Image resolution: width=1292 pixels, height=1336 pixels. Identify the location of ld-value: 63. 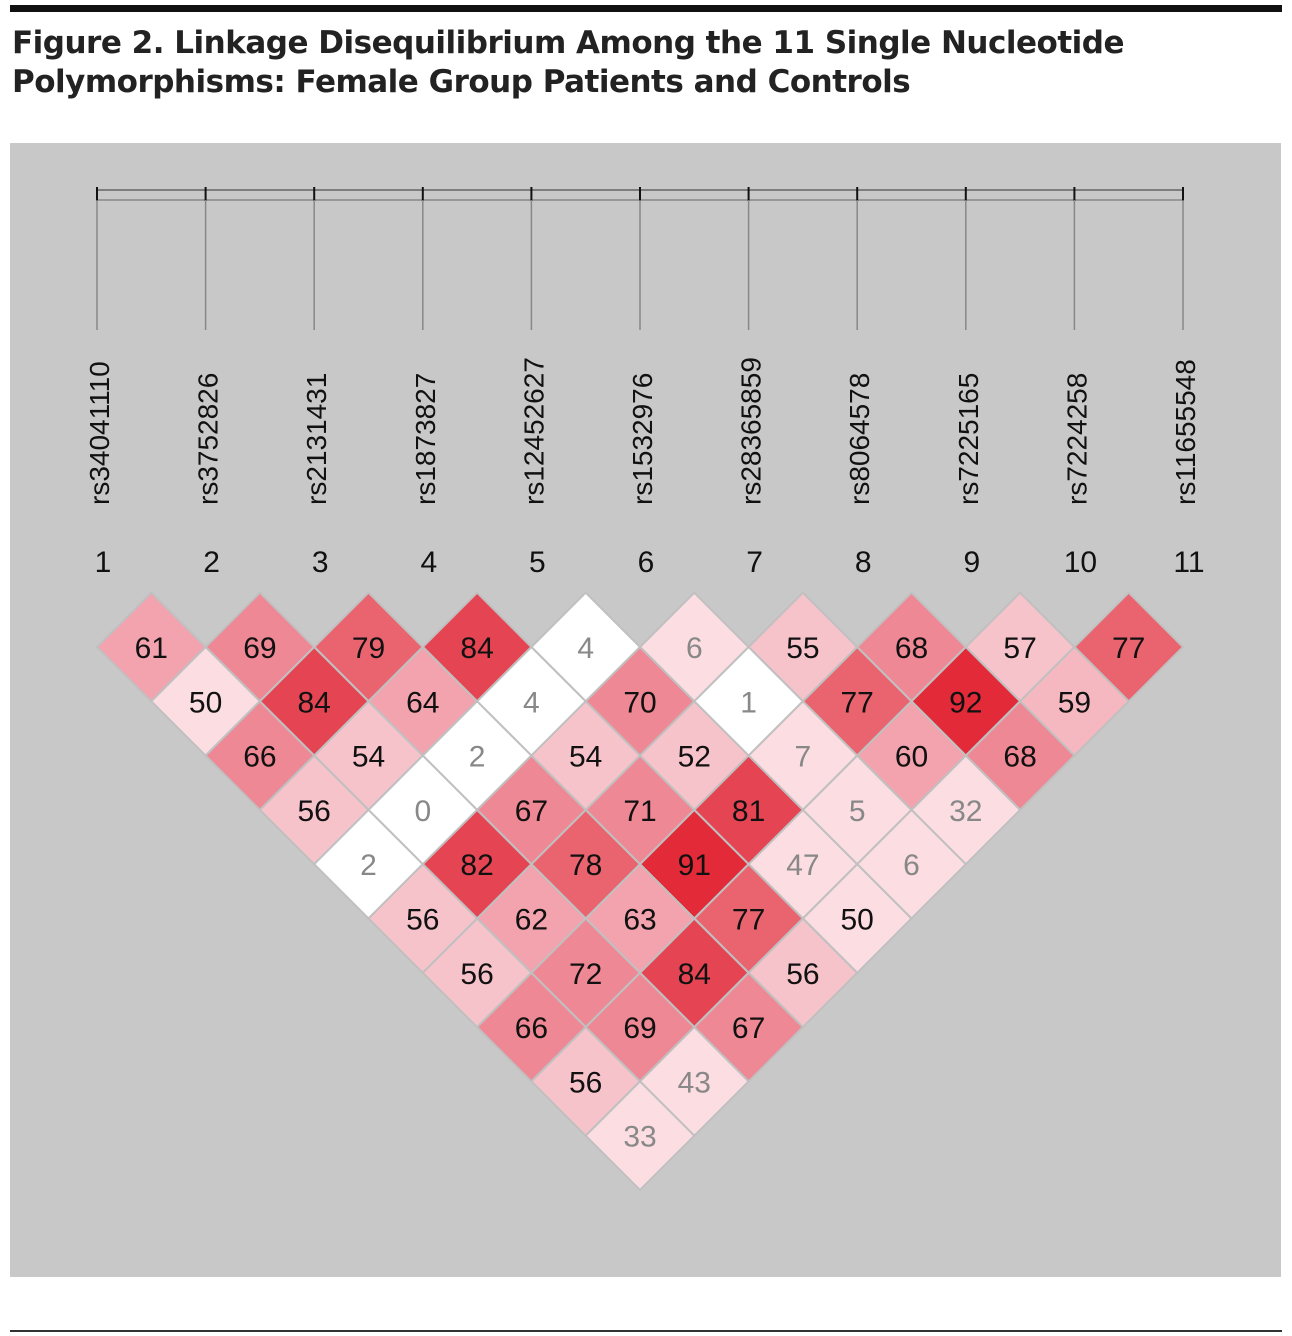
(639, 920).